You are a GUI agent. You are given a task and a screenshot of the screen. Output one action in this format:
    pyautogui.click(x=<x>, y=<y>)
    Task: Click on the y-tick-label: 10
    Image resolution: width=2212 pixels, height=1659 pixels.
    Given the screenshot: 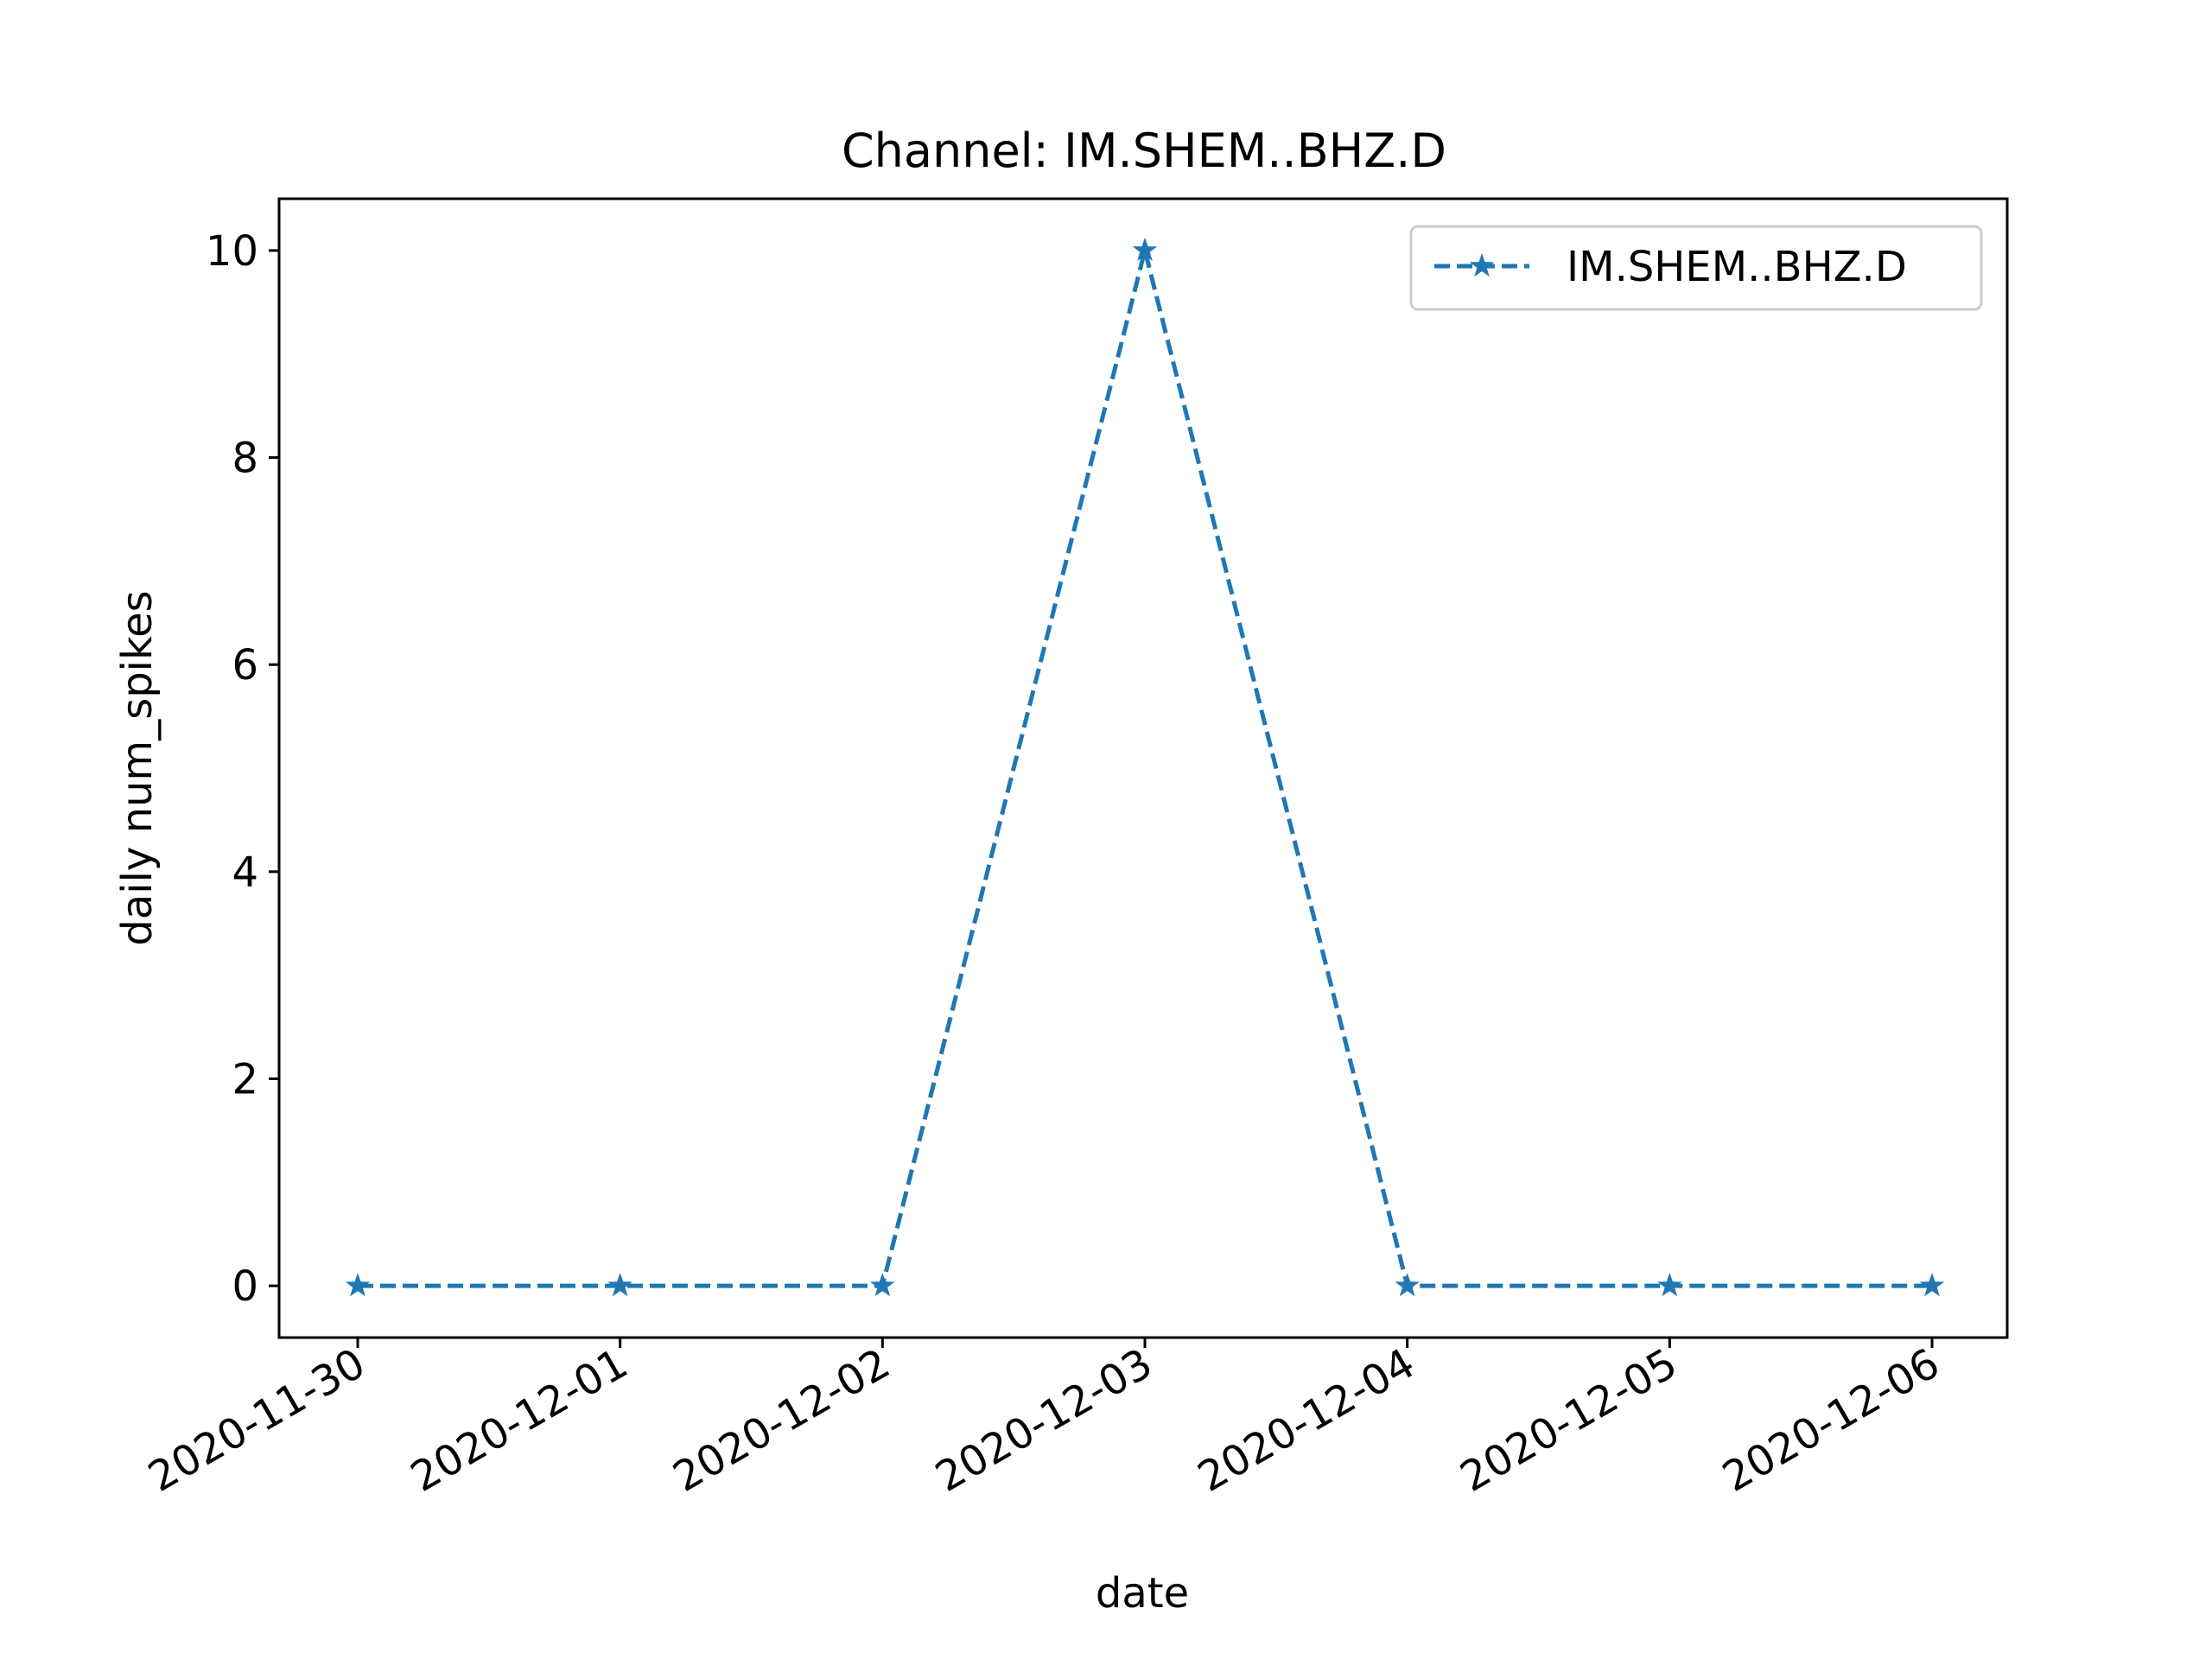 What is the action you would take?
    pyautogui.click(x=232, y=251)
    